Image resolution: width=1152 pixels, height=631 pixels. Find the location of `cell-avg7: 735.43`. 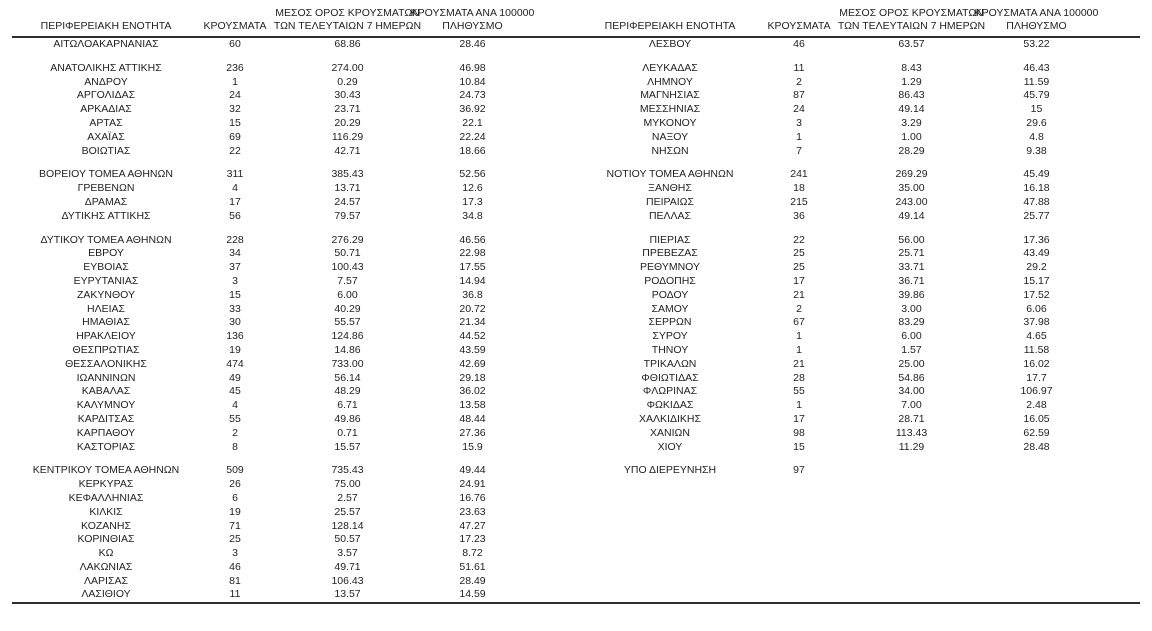

cell-avg7: 735.43 is located at coordinates (347, 470).